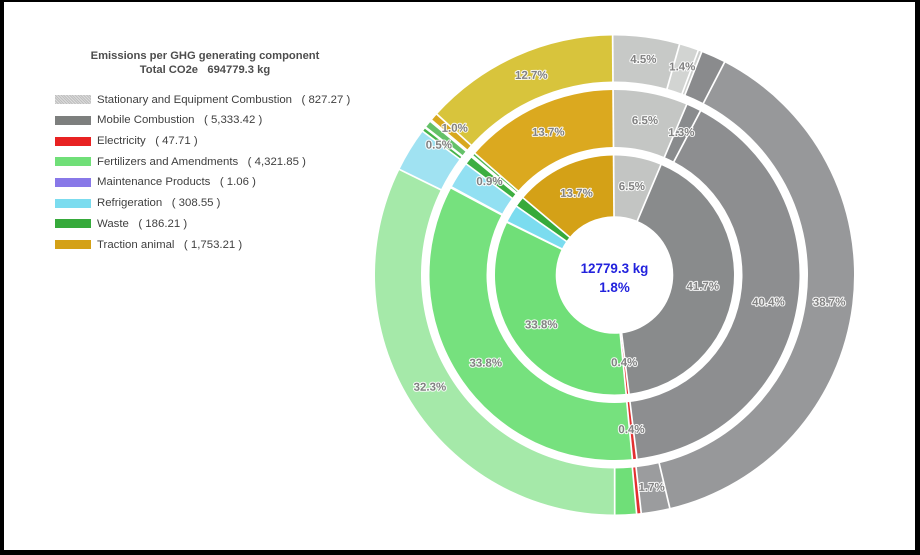  I want to click on svg-text: 0.5%, so click(439, 145).